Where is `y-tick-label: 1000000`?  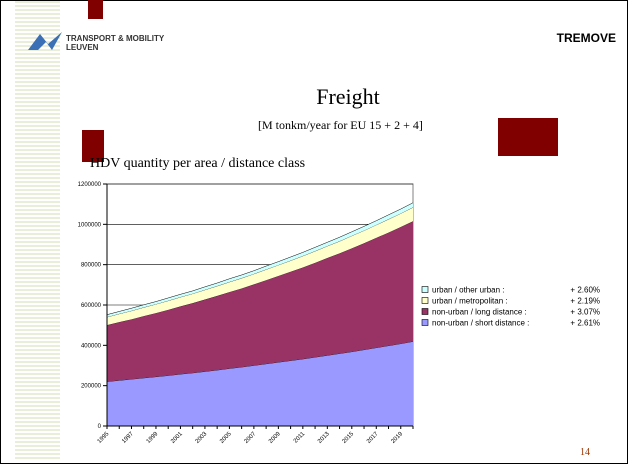 y-tick-label: 1000000 is located at coordinates (90, 225).